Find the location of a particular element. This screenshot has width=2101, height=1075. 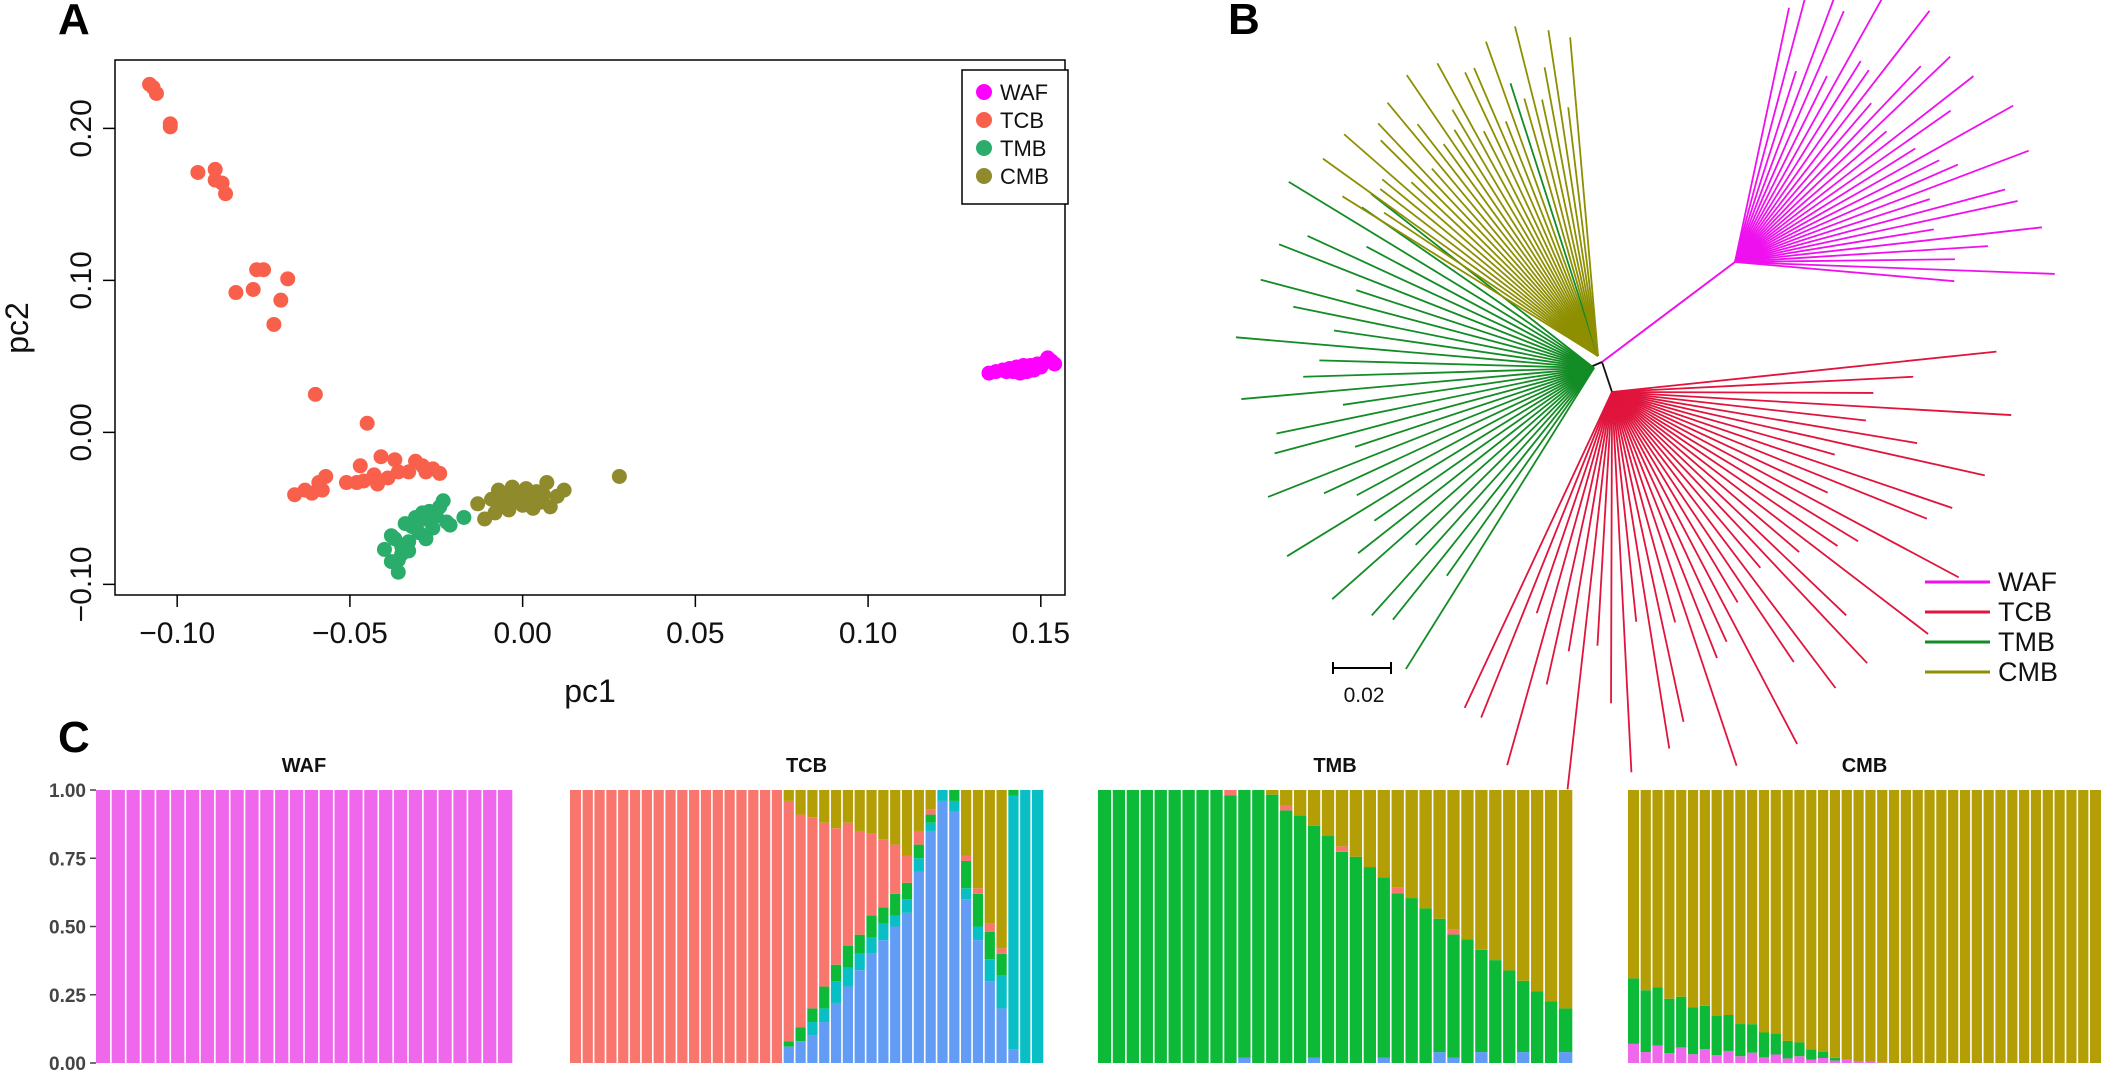

strip-title-tcb: TCB is located at coordinates (806, 766).